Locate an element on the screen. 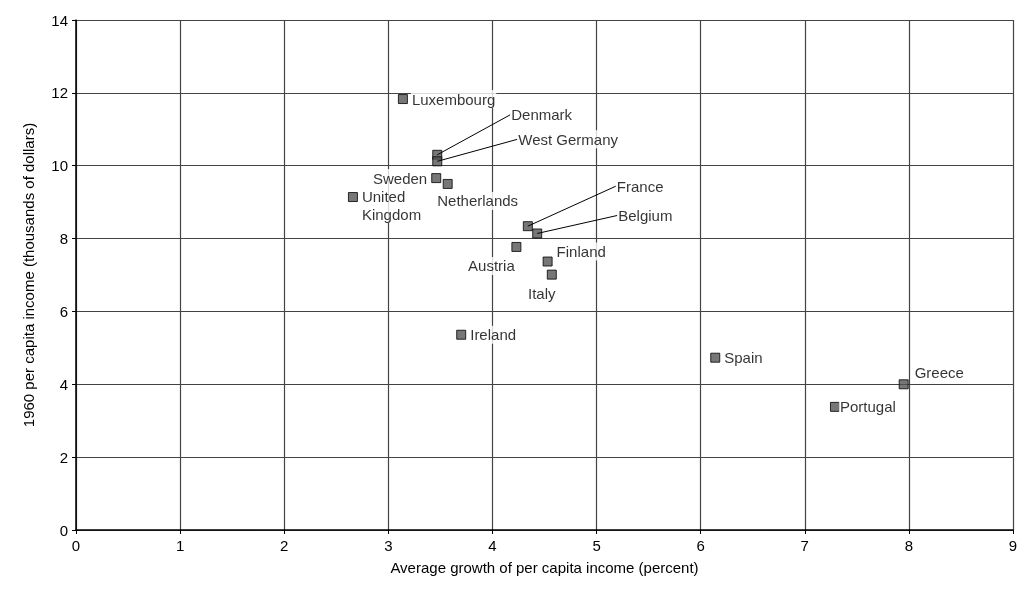 Image resolution: width=1034 pixels, height=593 pixels. annotation: West Germany is located at coordinates (568, 139).